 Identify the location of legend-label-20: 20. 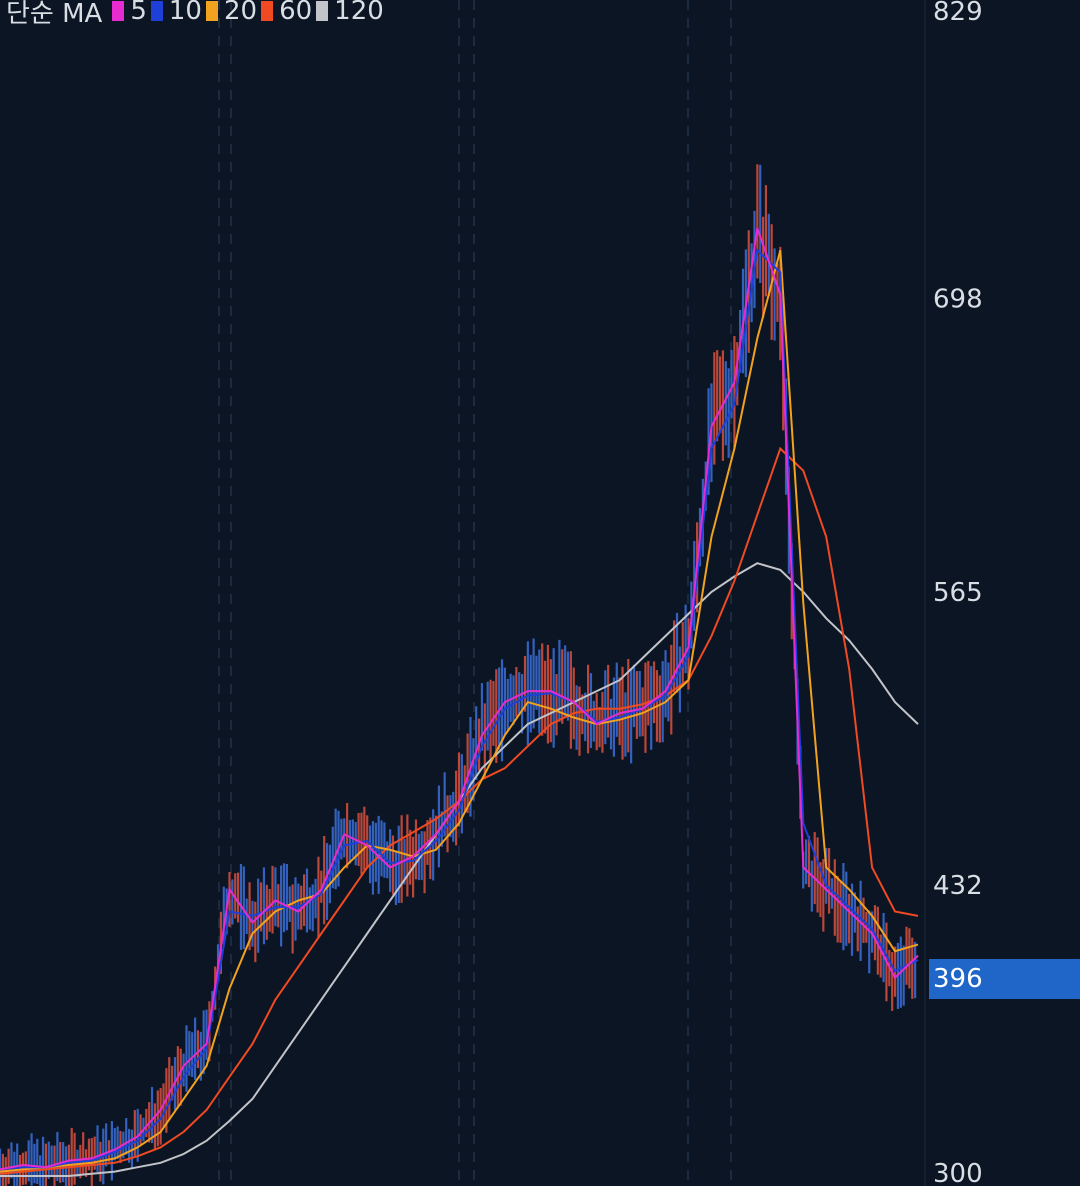
(240, 13).